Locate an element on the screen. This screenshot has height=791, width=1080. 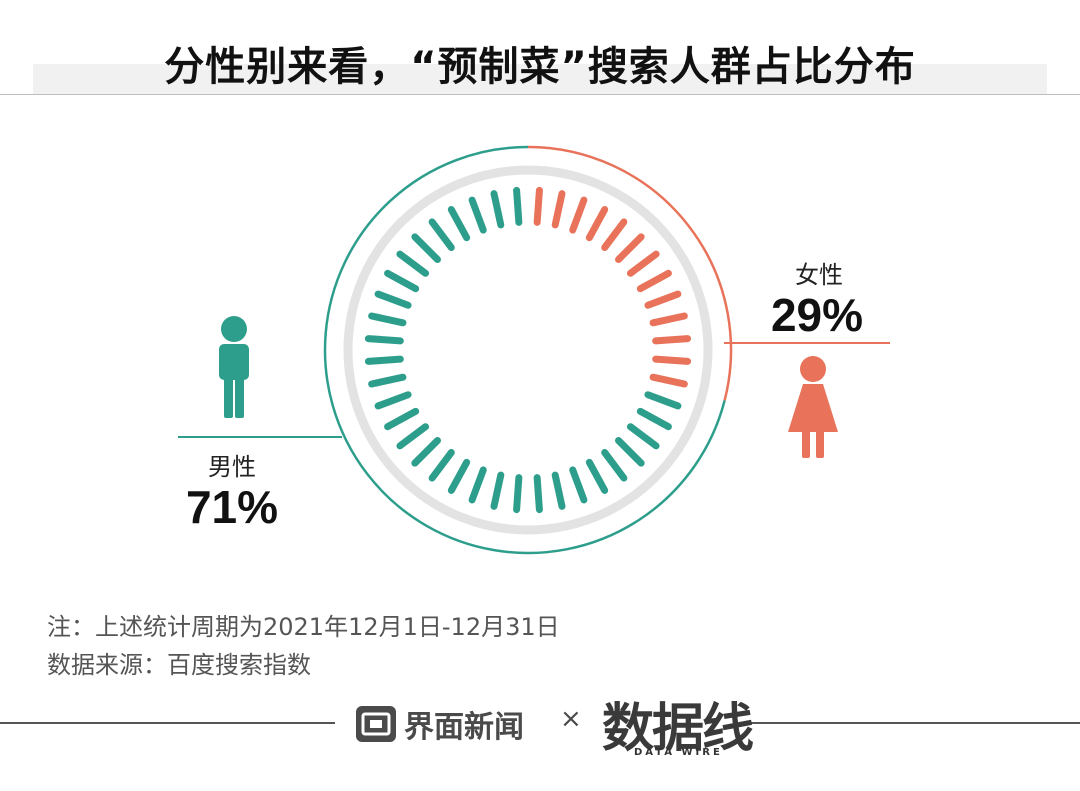
male-person-icon is located at coordinates (234, 367).